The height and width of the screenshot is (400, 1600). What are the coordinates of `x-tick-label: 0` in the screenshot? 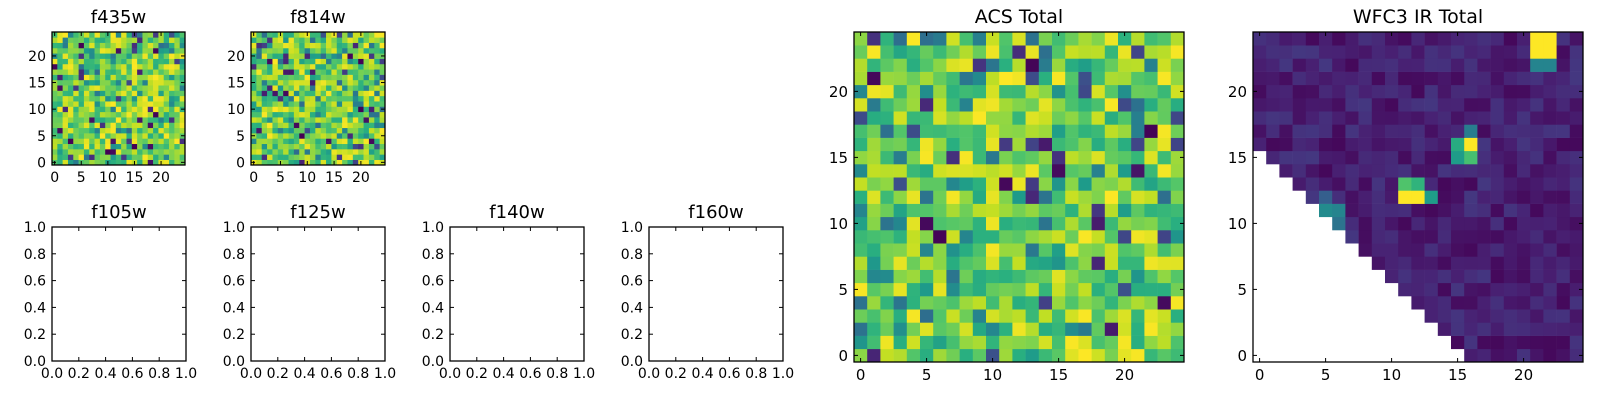 It's located at (861, 375).